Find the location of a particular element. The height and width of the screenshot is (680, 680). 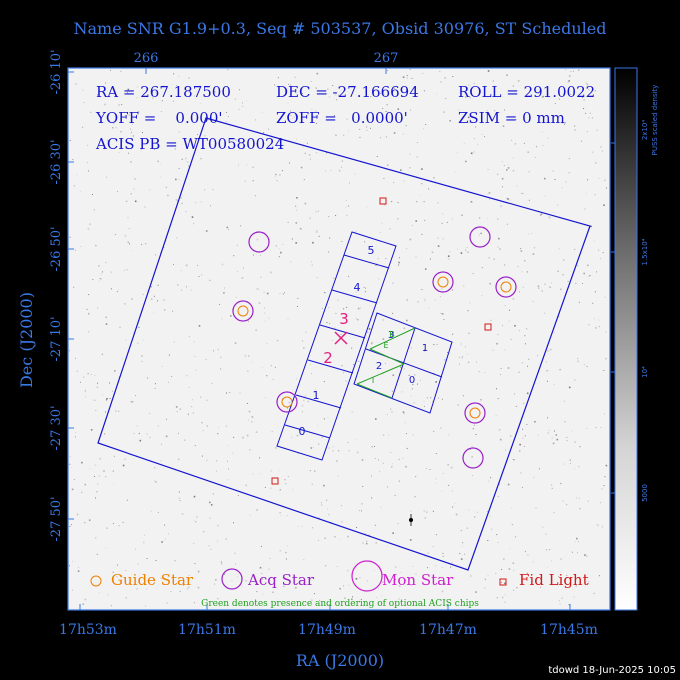

optional-chip-labels: I E B is located at coordinates (383, 357).